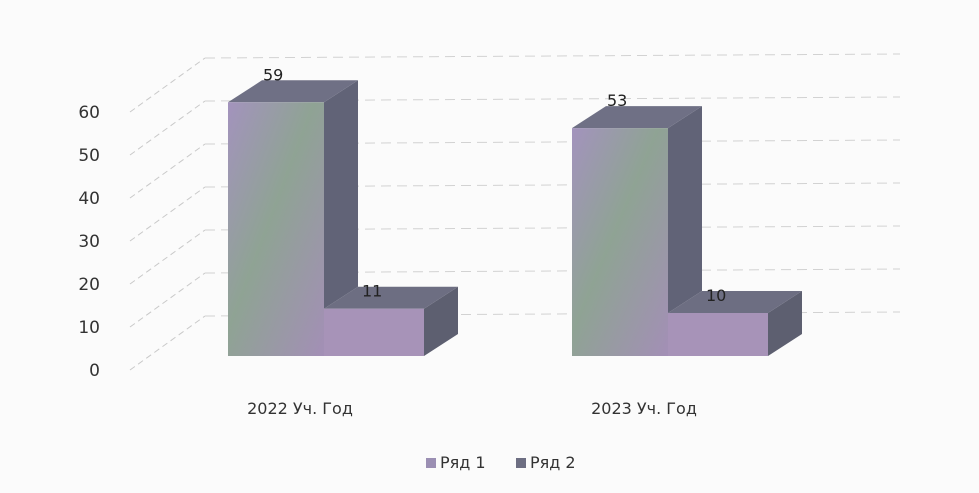  I want to click on y-tick-label: 60, so click(89, 113).